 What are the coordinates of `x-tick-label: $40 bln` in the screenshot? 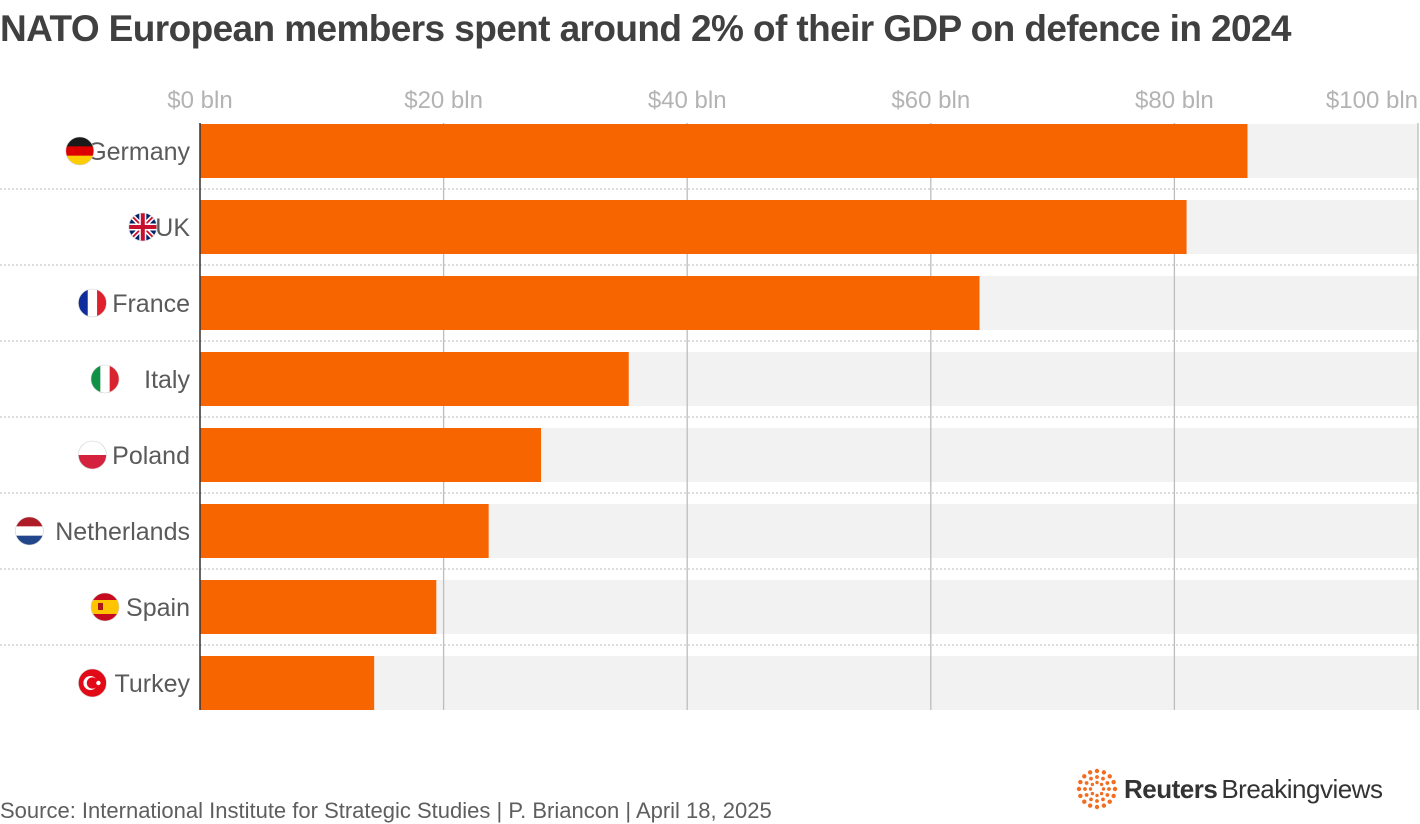 It's located at (687, 100).